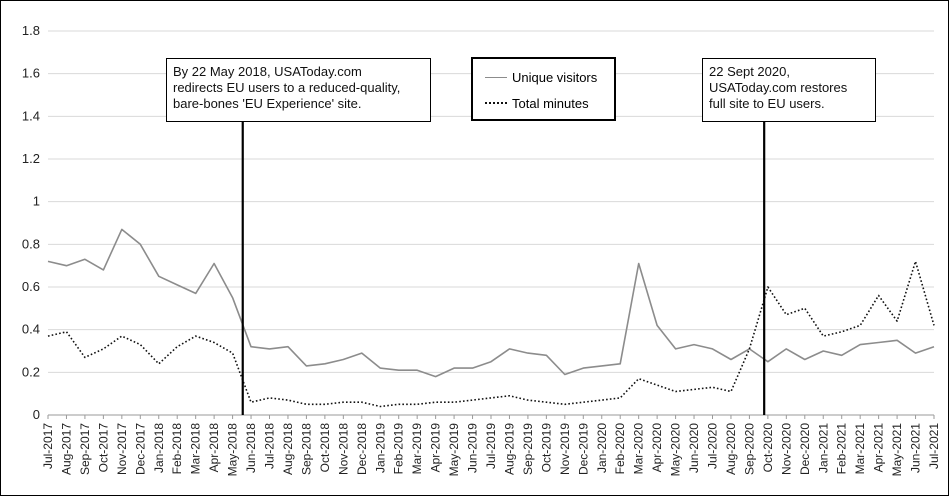 Image resolution: width=949 pixels, height=496 pixels. Describe the element at coordinates (694, 448) in the screenshot. I see `x-tick-label: Jun-2020` at that location.